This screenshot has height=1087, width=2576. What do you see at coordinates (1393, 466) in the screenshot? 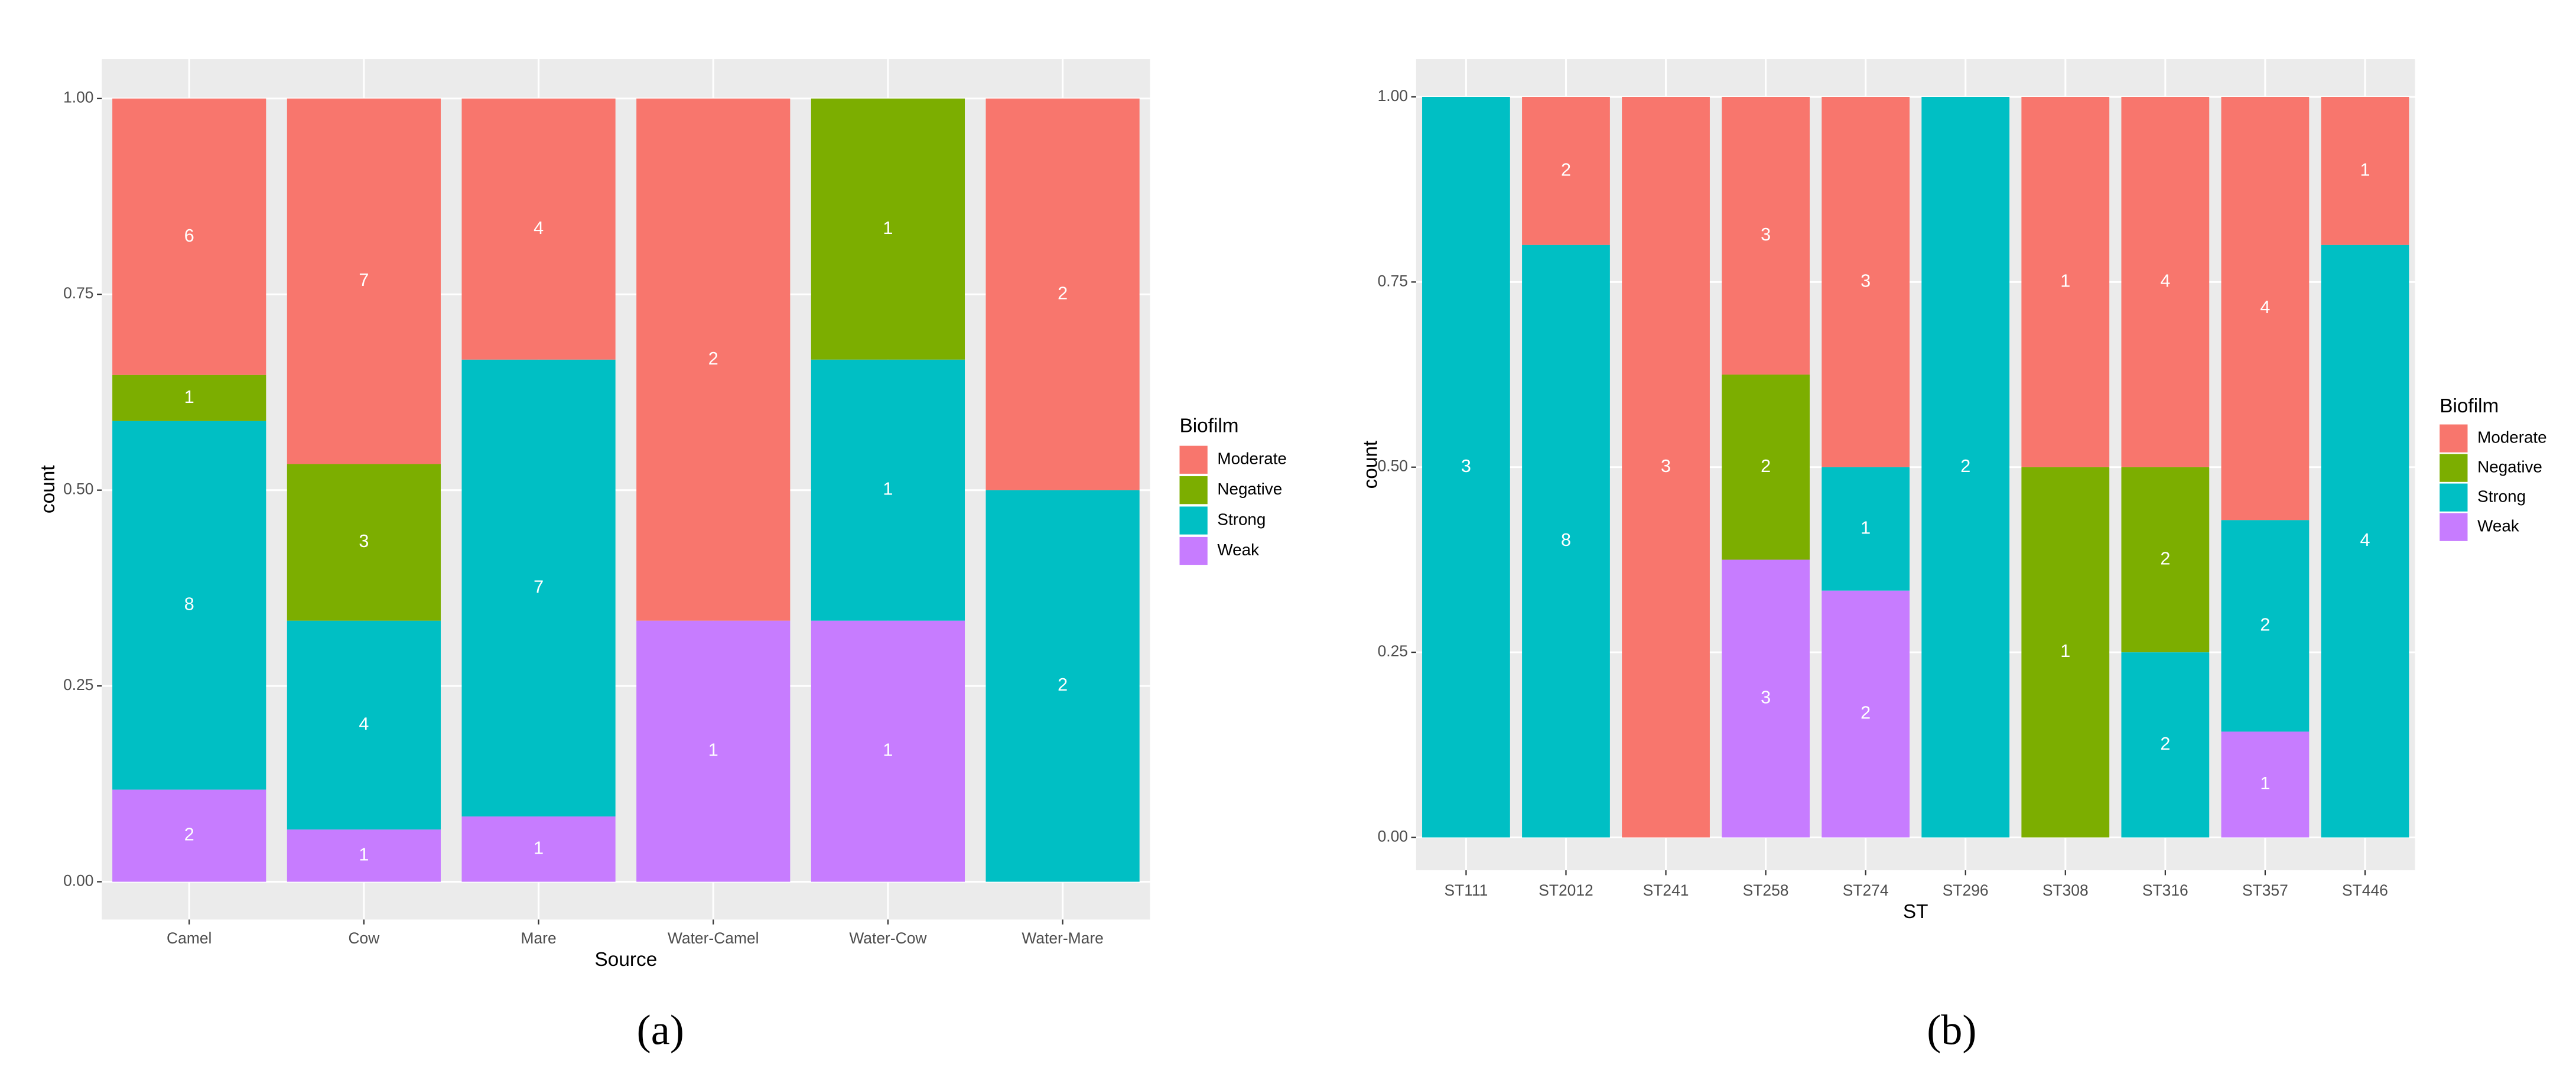
I see `y-tick-label: 0.50` at bounding box center [1393, 466].